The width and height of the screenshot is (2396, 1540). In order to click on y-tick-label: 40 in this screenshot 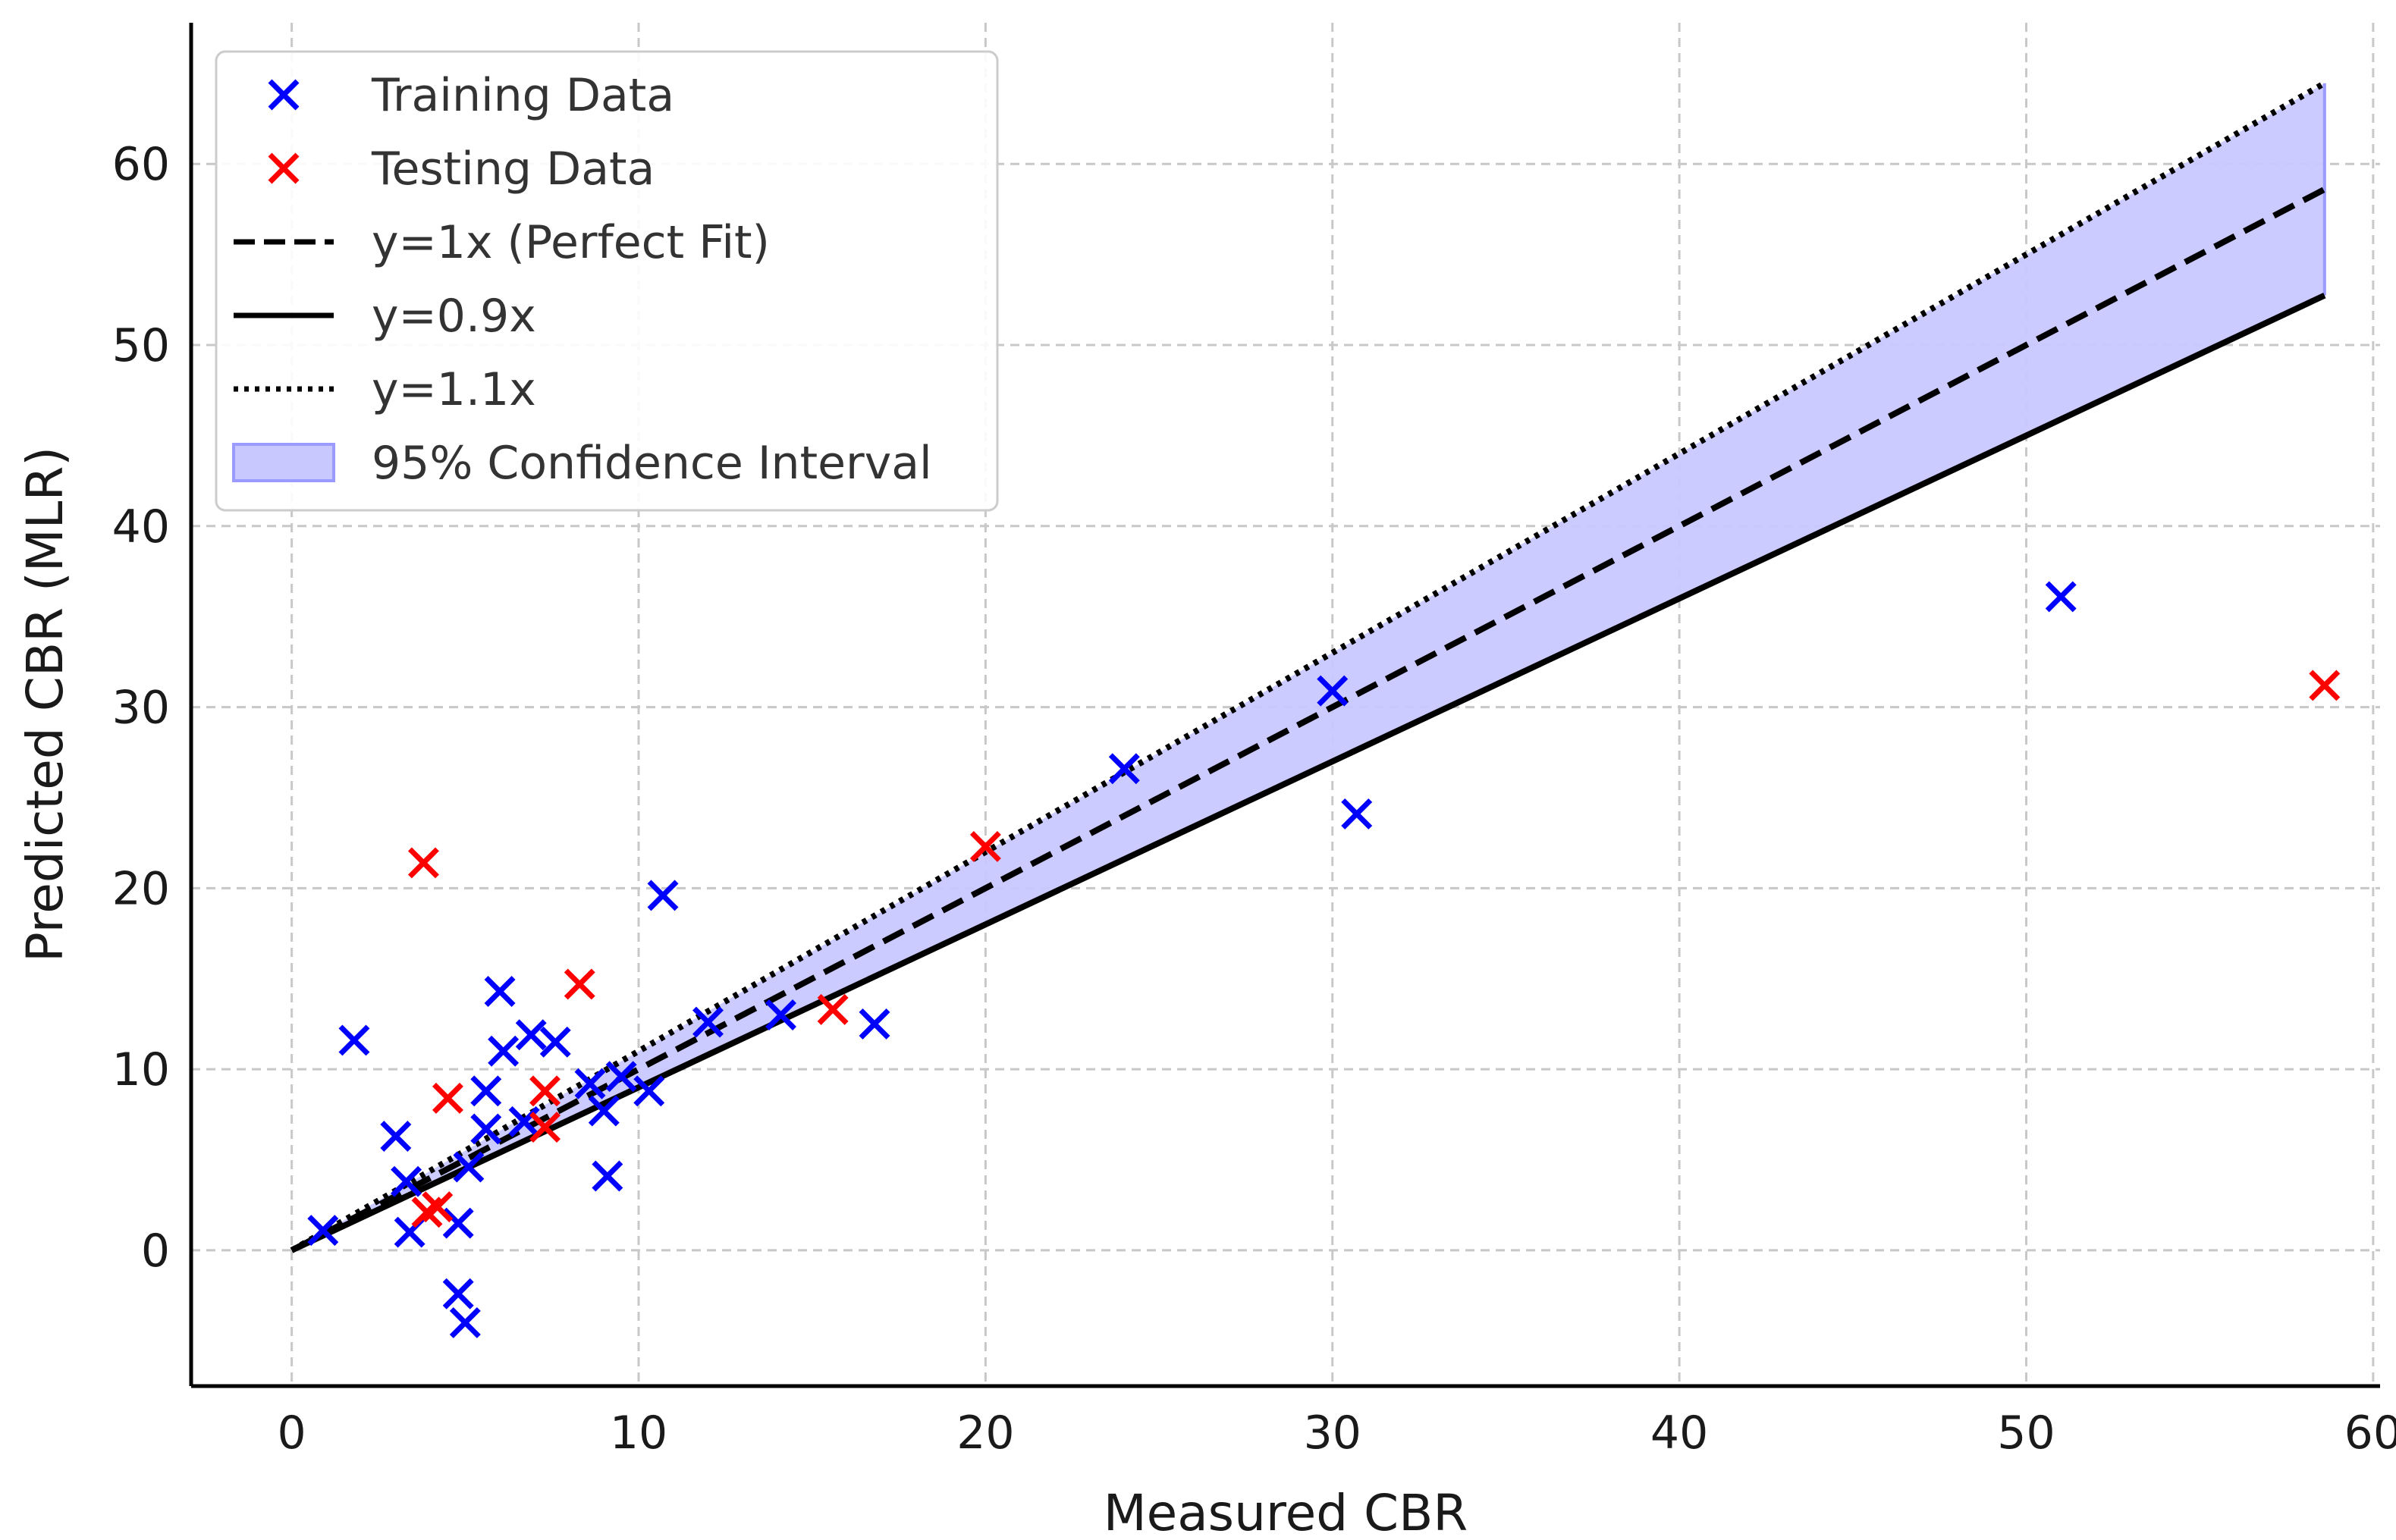, I will do `click(141, 527)`.